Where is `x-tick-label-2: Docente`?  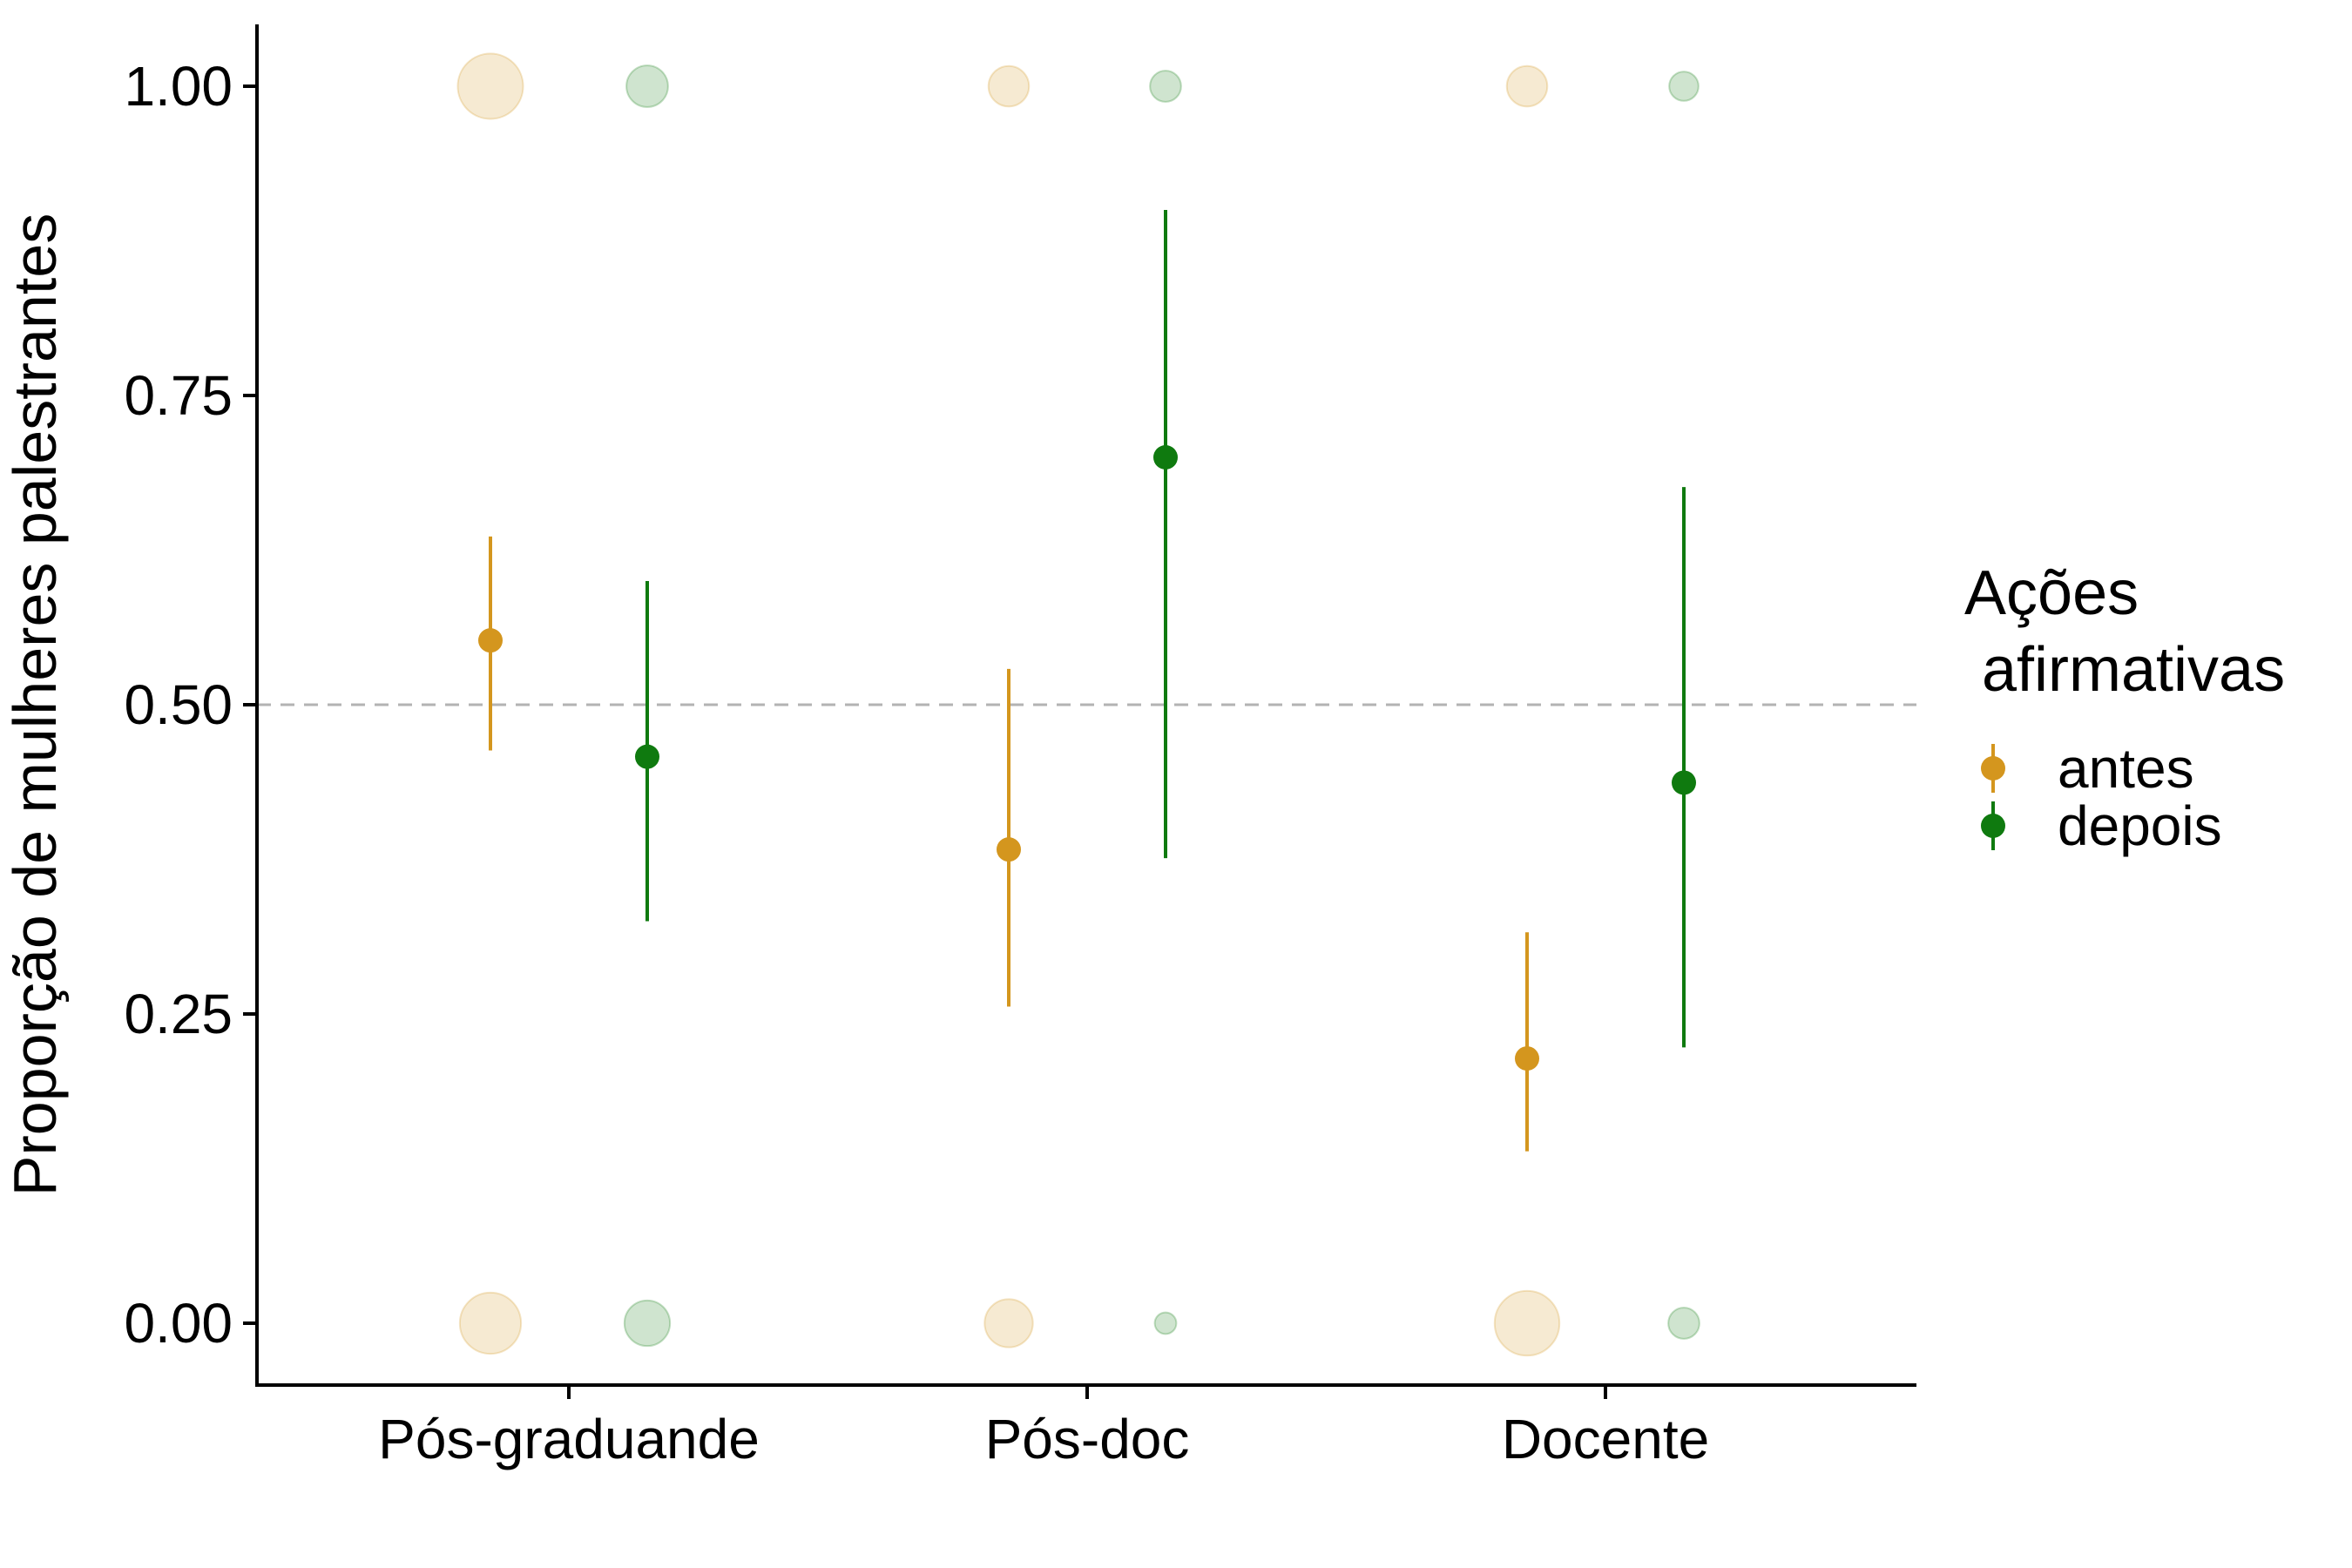
x-tick-label-2: Docente is located at coordinates (1605, 1439).